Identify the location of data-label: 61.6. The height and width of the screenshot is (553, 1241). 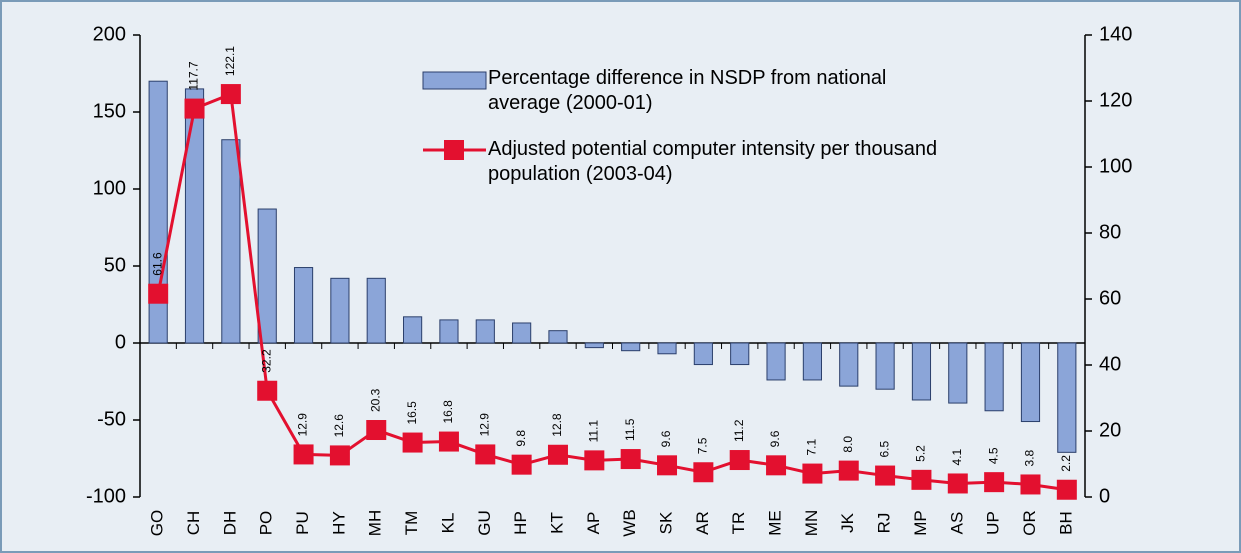
(157, 264).